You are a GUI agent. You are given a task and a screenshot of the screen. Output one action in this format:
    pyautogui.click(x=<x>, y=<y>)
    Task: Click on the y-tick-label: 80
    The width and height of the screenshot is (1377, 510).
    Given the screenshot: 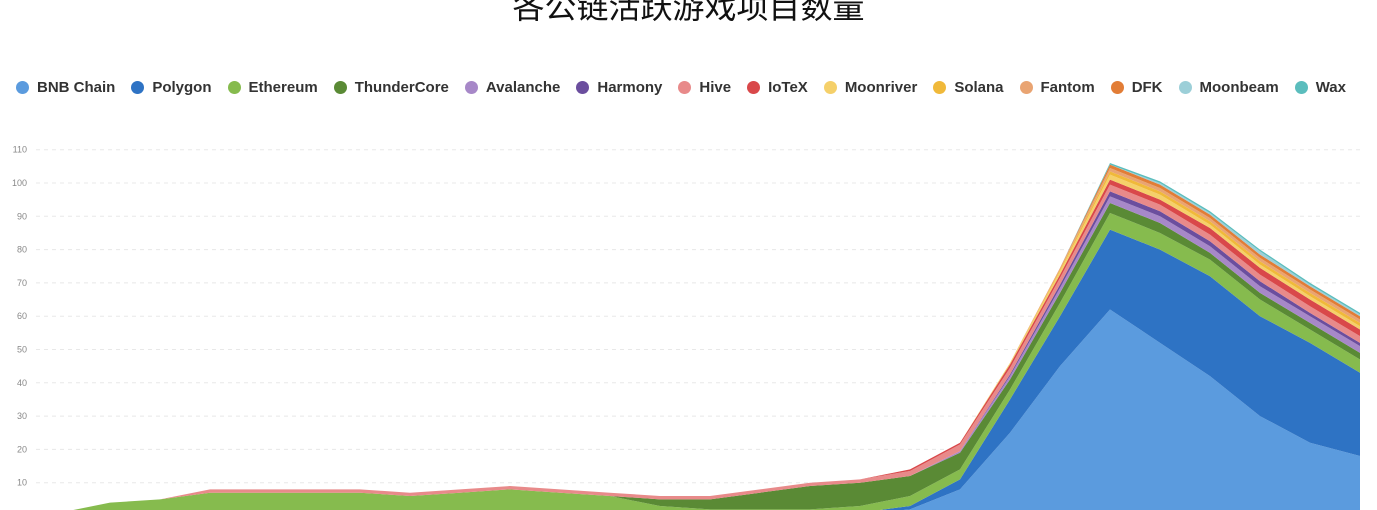 What is the action you would take?
    pyautogui.click(x=22, y=250)
    